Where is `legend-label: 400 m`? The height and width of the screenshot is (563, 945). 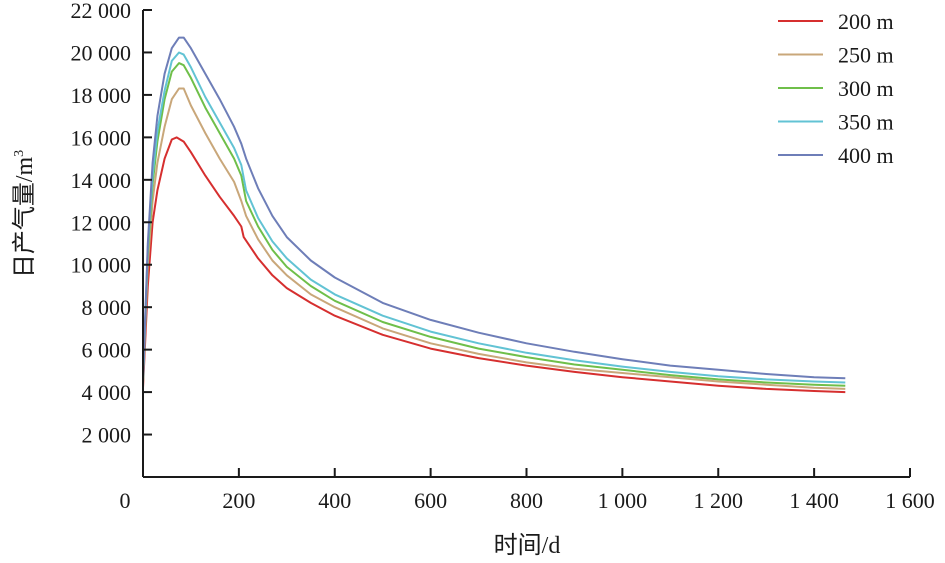
legend-label: 400 m is located at coordinates (866, 155).